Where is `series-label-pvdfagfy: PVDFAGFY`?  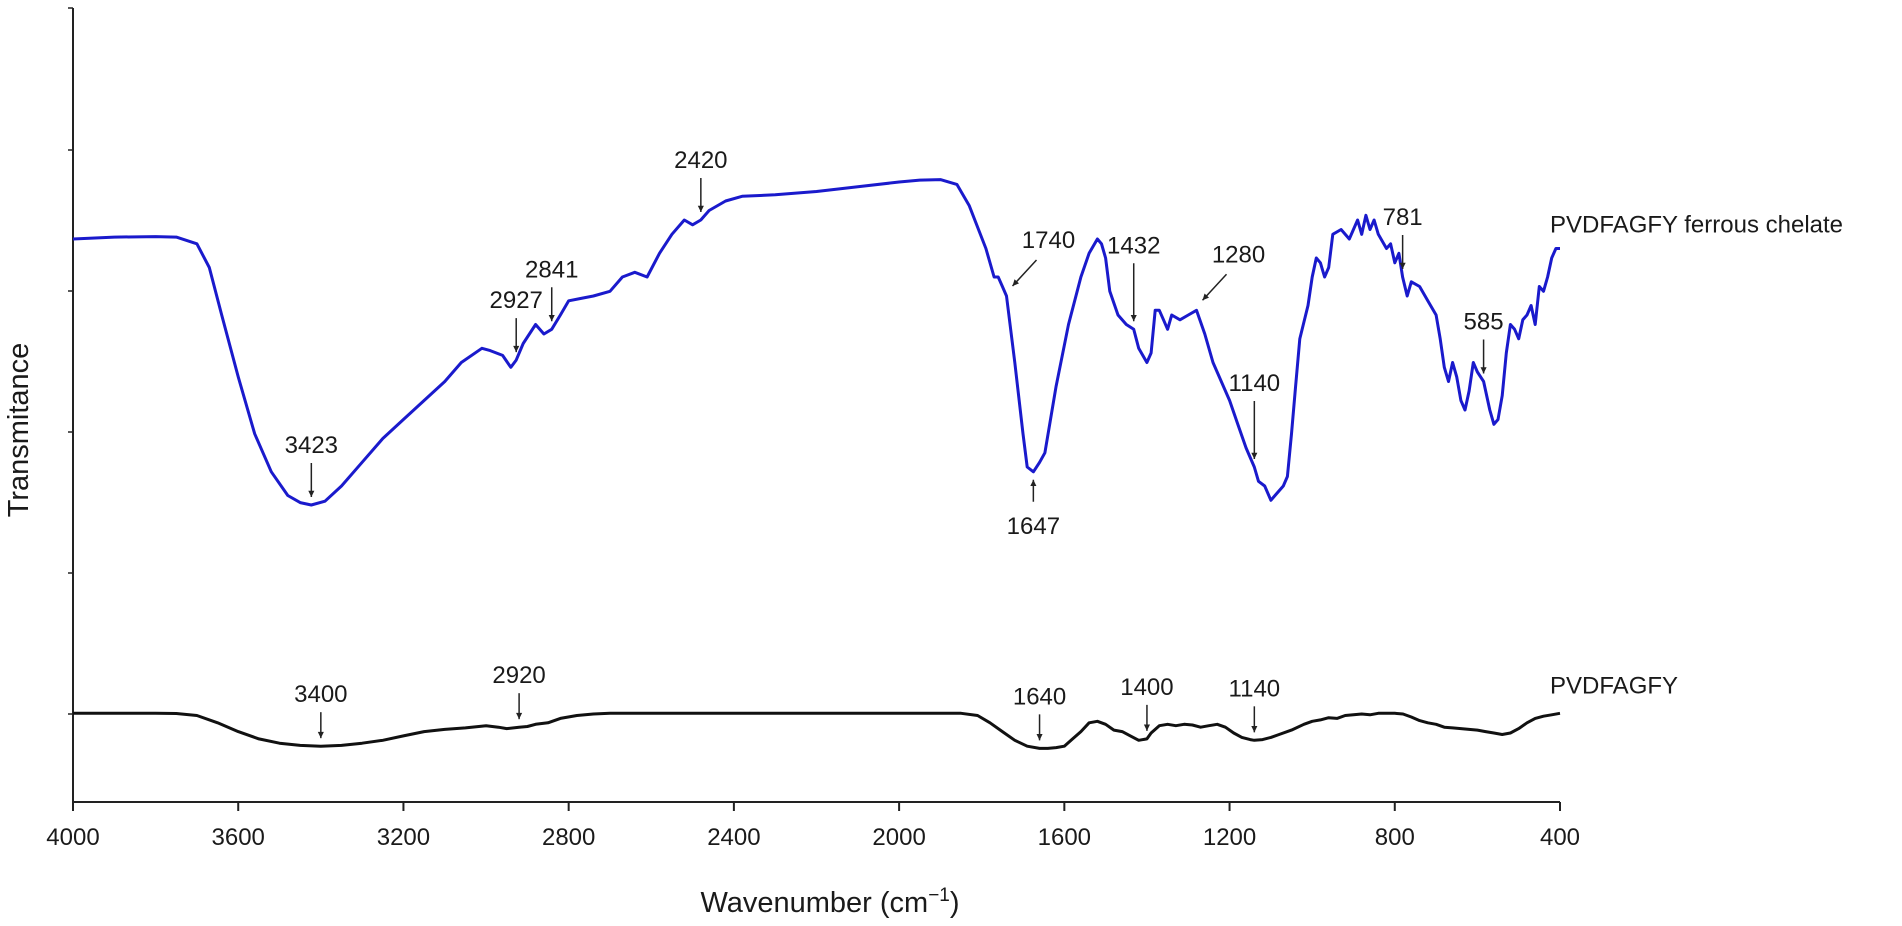
series-label-pvdfagfy: PVDFAGFY is located at coordinates (1614, 685).